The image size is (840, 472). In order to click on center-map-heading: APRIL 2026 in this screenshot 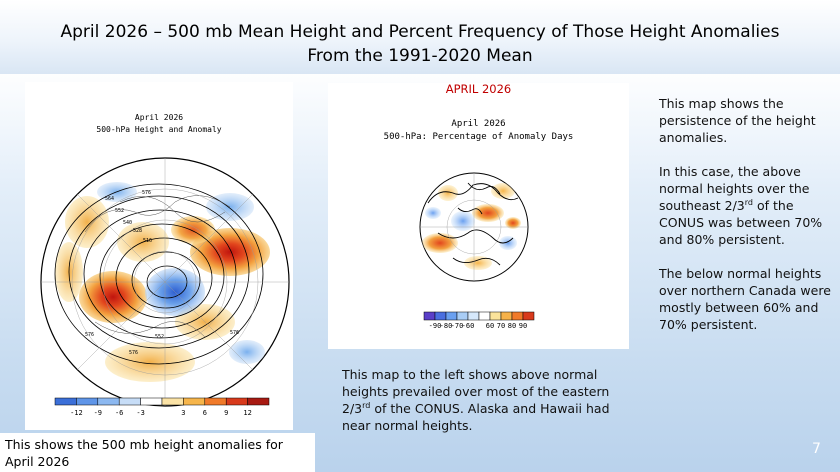, I will do `click(478, 89)`.